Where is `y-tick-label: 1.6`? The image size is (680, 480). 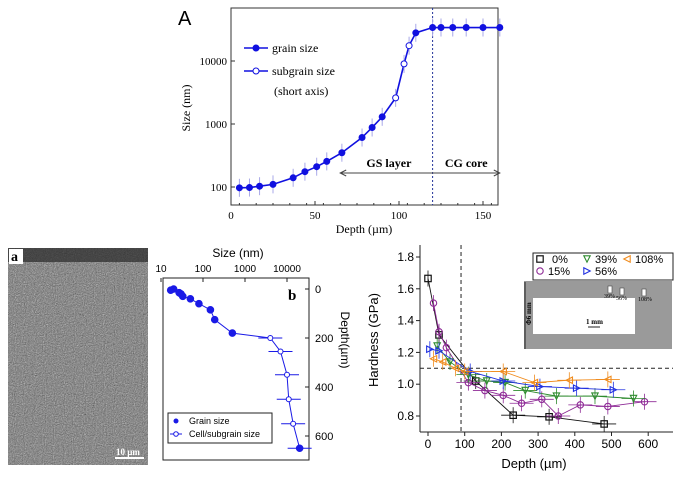
y-tick-label: 1.6 is located at coordinates (405, 289).